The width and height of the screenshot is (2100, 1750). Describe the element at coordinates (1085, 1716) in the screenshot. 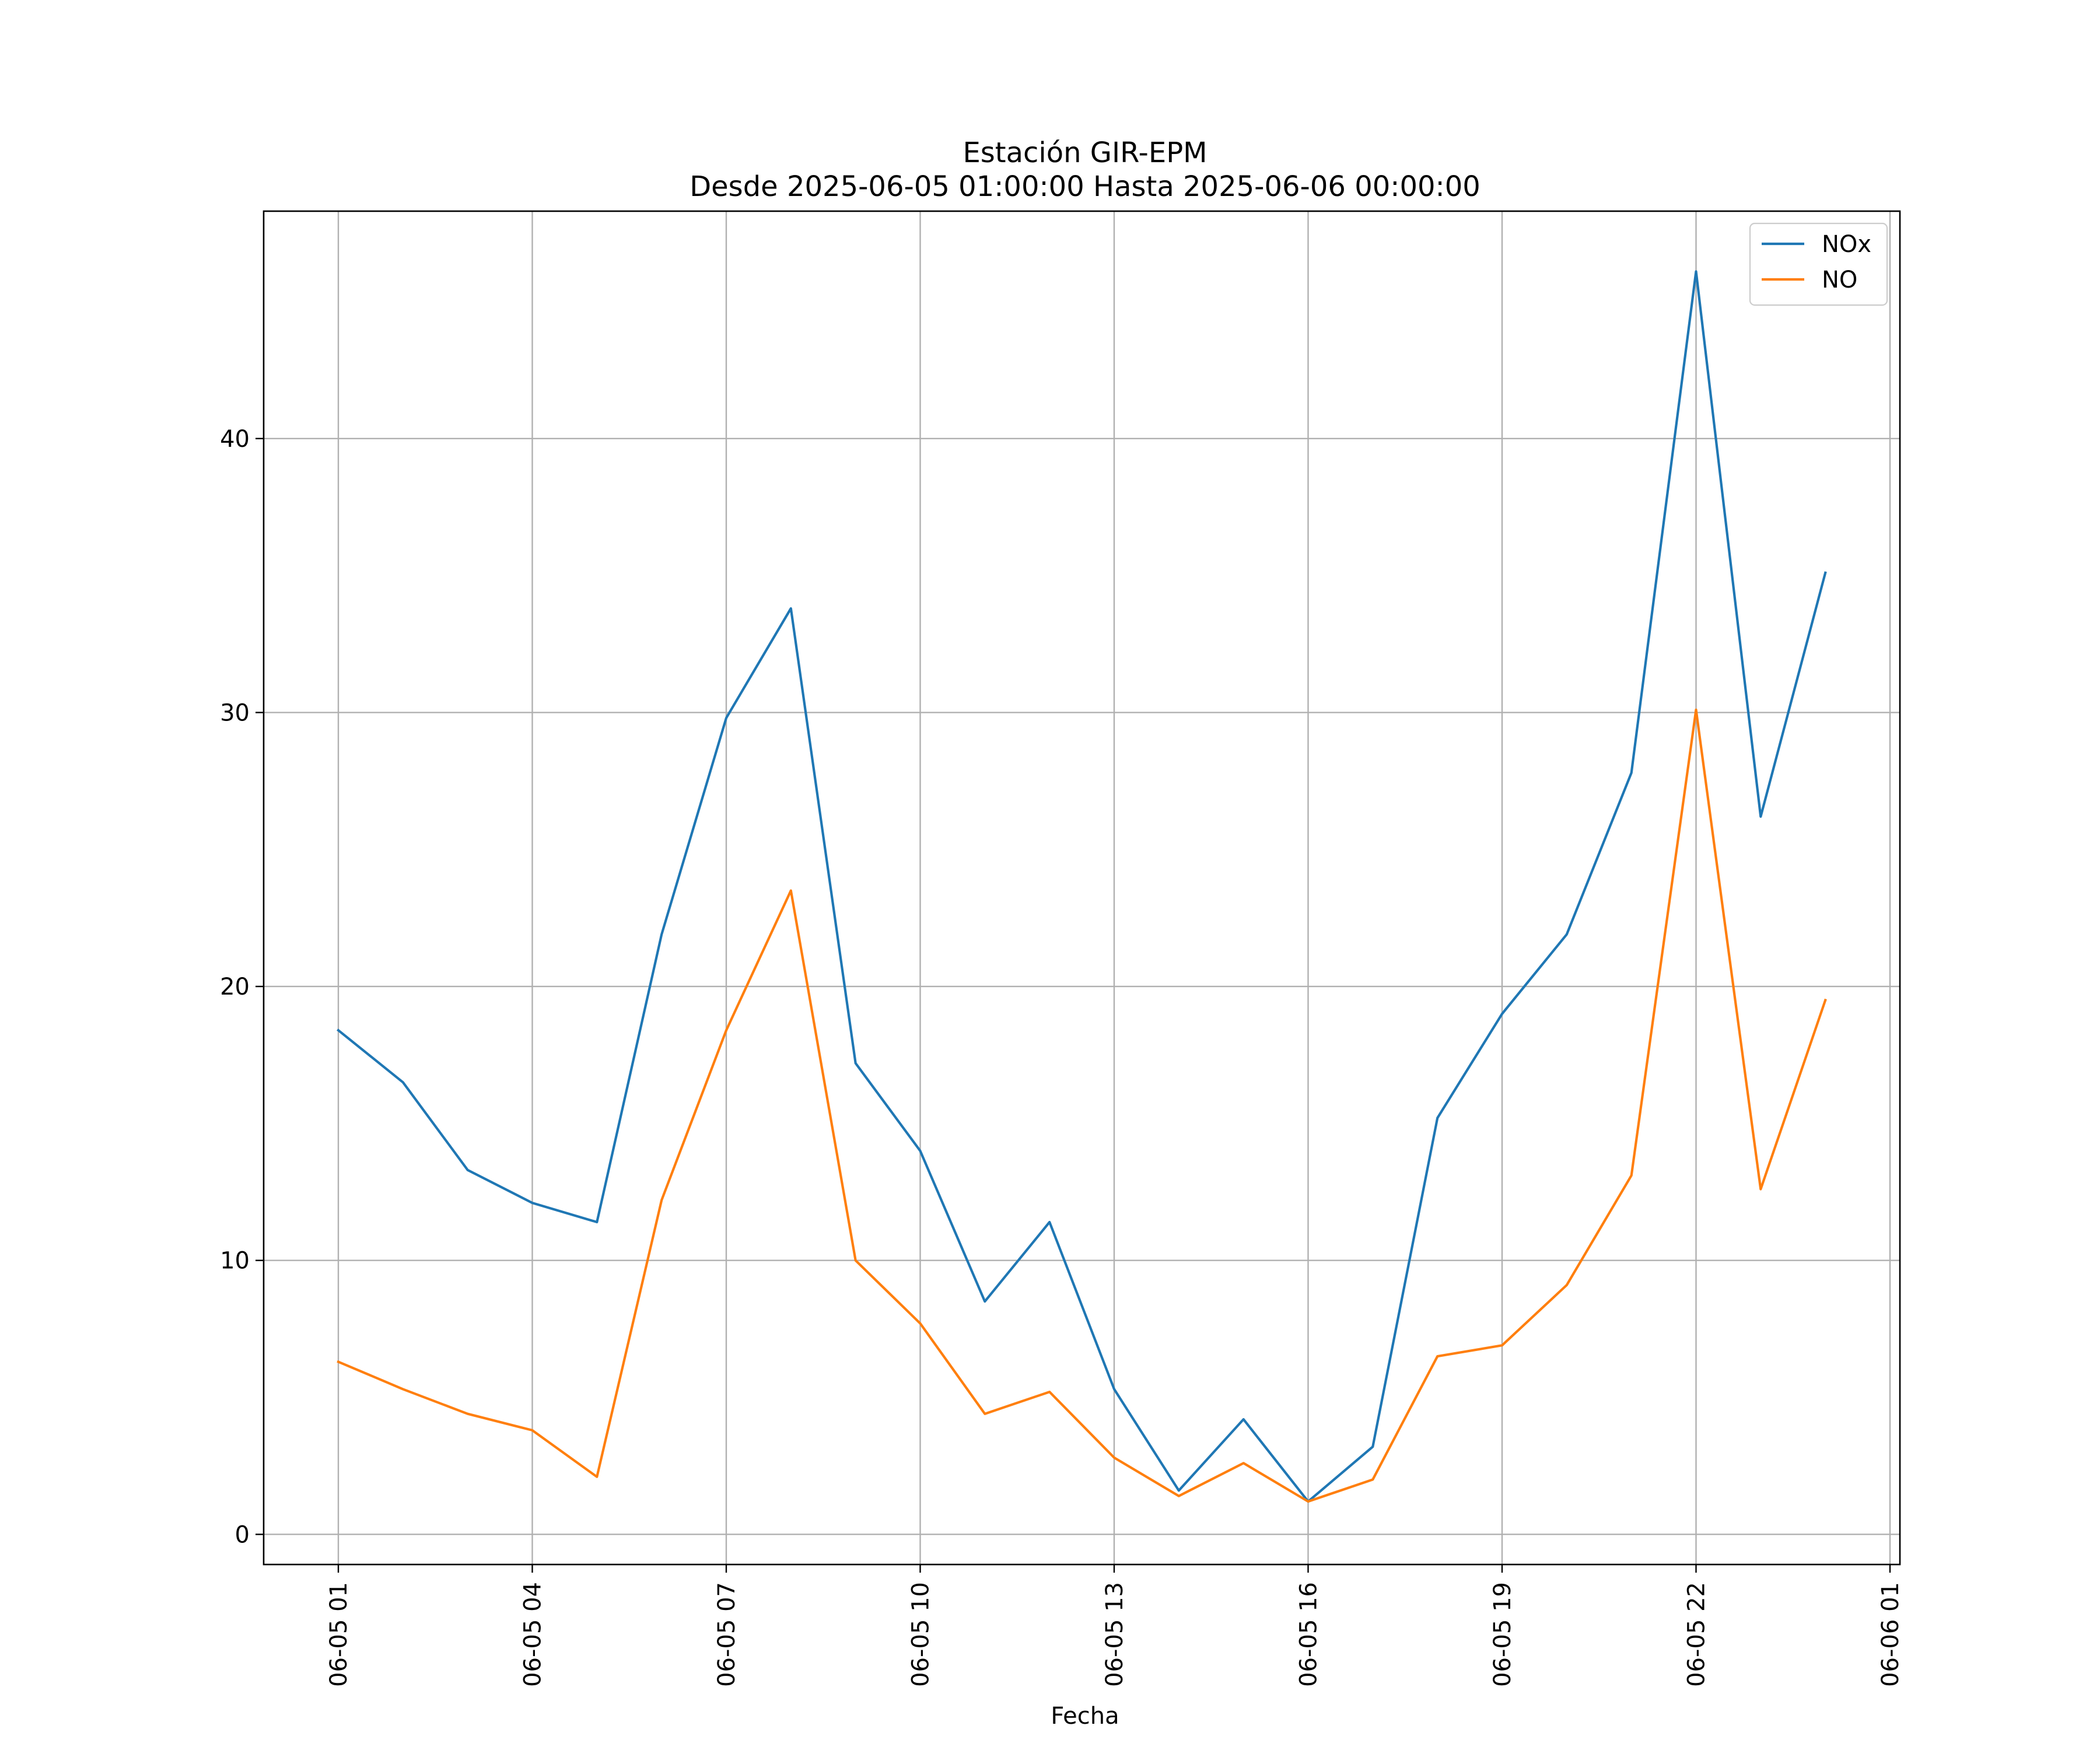

I see `x-axis-label: Fecha` at that location.